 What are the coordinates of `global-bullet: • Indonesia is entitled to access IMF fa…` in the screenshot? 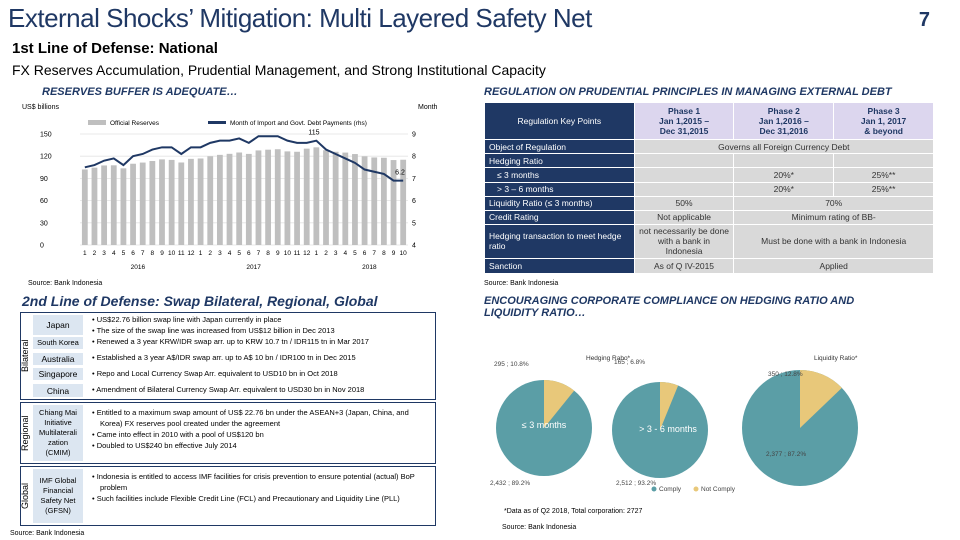 It's located at (253, 482).